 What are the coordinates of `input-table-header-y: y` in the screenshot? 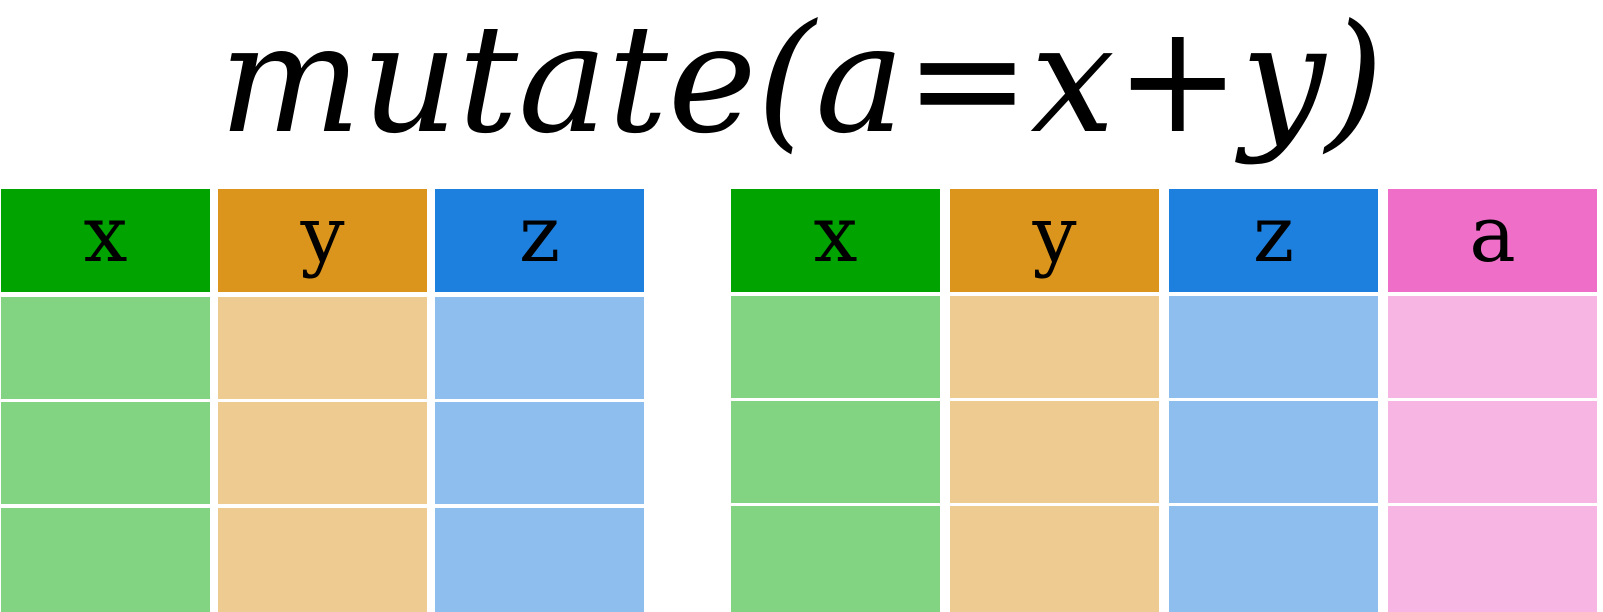 It's located at (322, 240).